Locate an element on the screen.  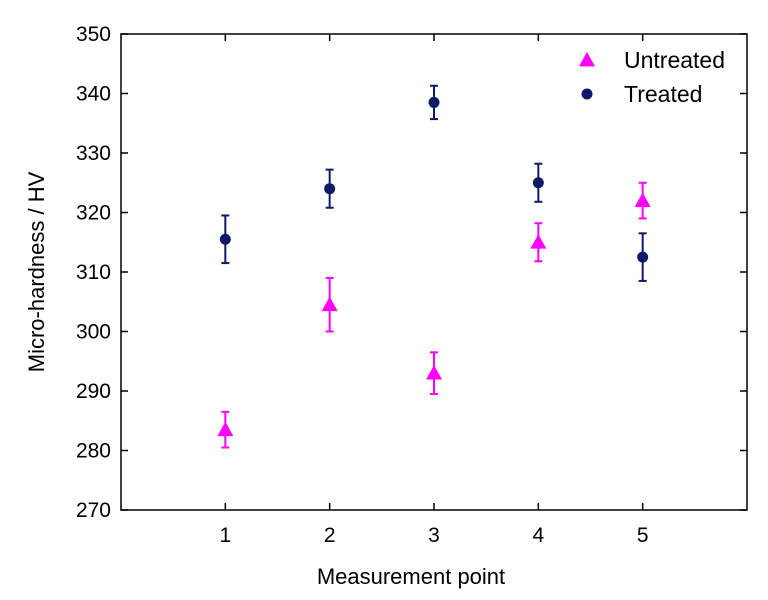
y-tick-label: 310 is located at coordinates (93, 272).